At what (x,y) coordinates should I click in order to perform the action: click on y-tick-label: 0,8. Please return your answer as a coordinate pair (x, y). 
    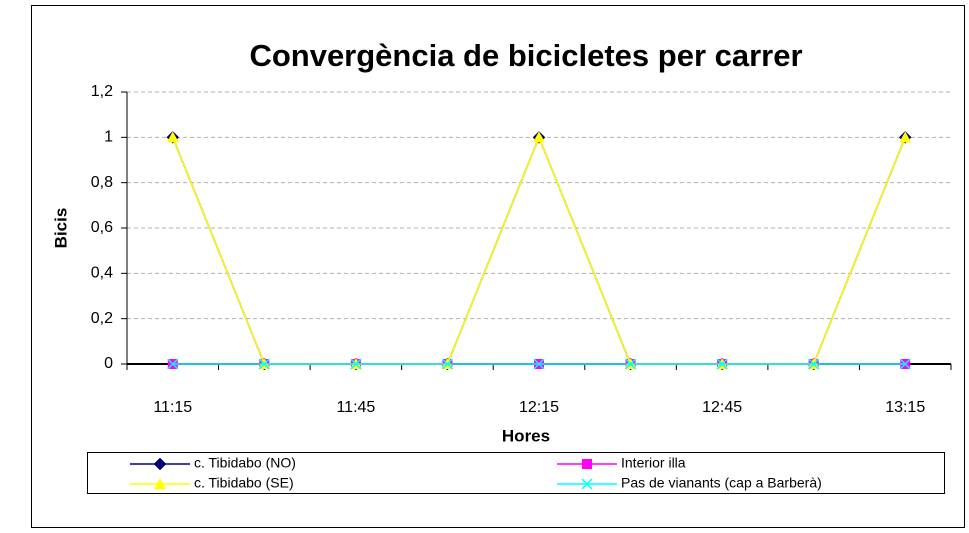
    Looking at the image, I should click on (102, 182).